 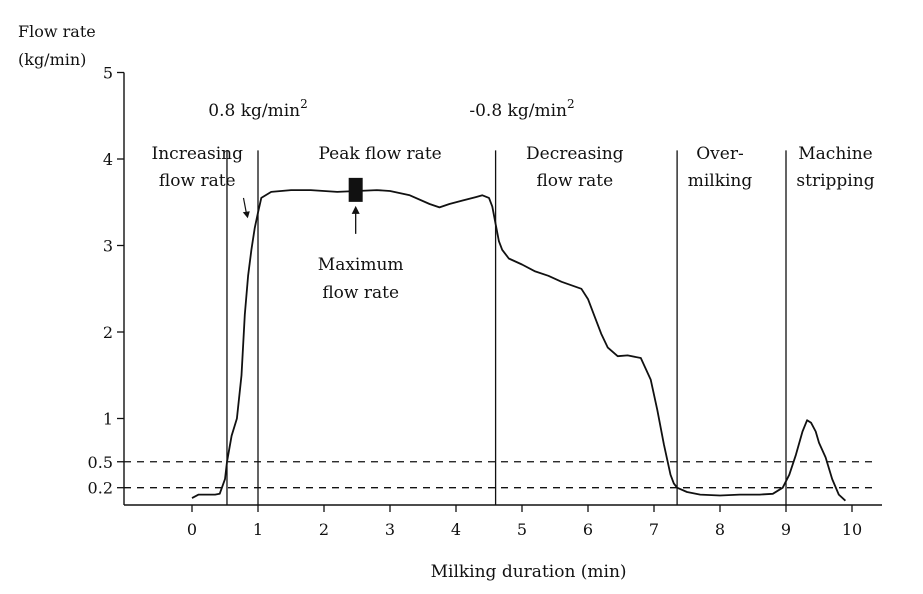 I want to click on maximum-flow-rate-label: flow rate, so click(x=360, y=293).